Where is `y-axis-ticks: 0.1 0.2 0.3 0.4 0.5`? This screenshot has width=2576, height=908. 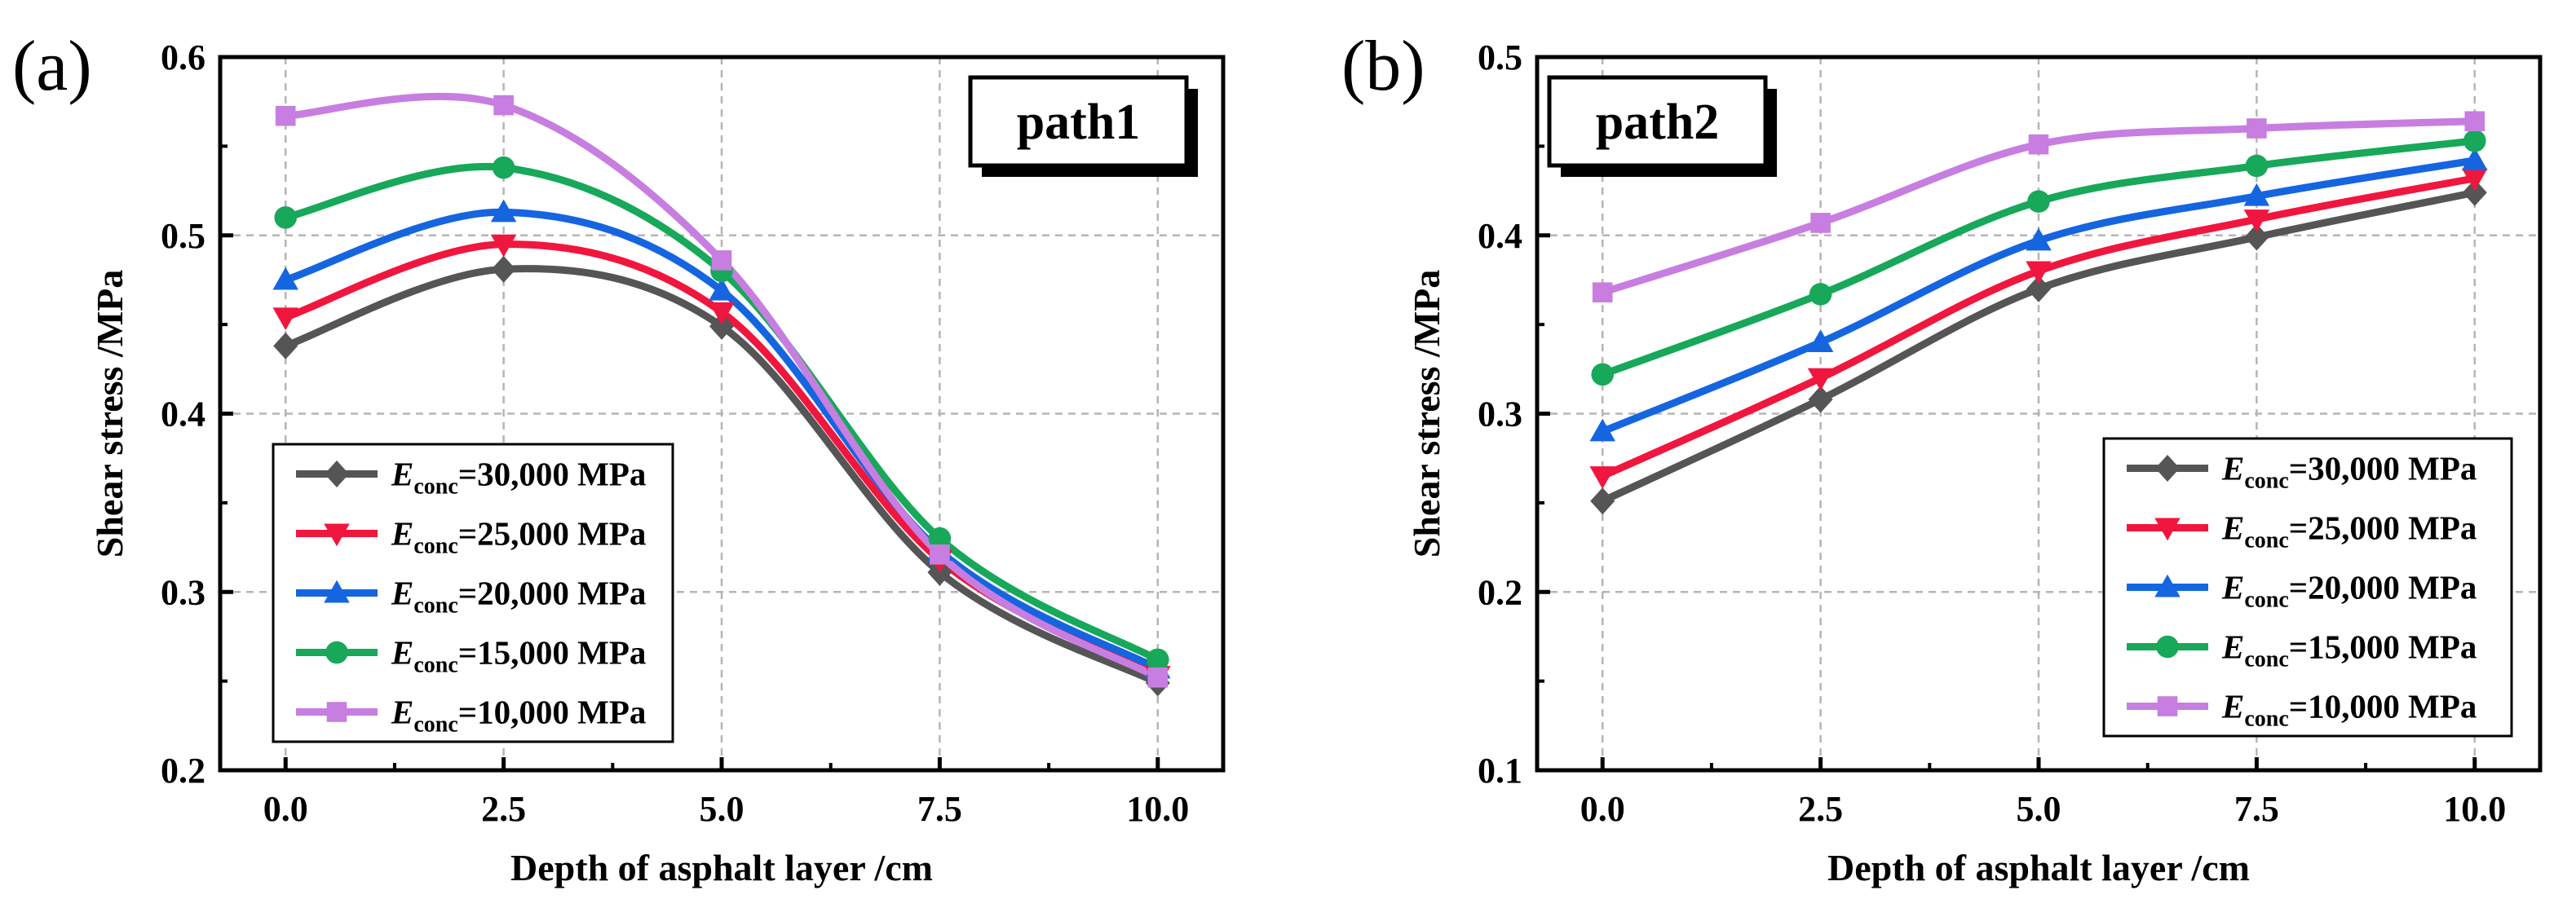
y-axis-ticks: 0.1 0.2 0.3 0.4 0.5 is located at coordinates (1514, 414).